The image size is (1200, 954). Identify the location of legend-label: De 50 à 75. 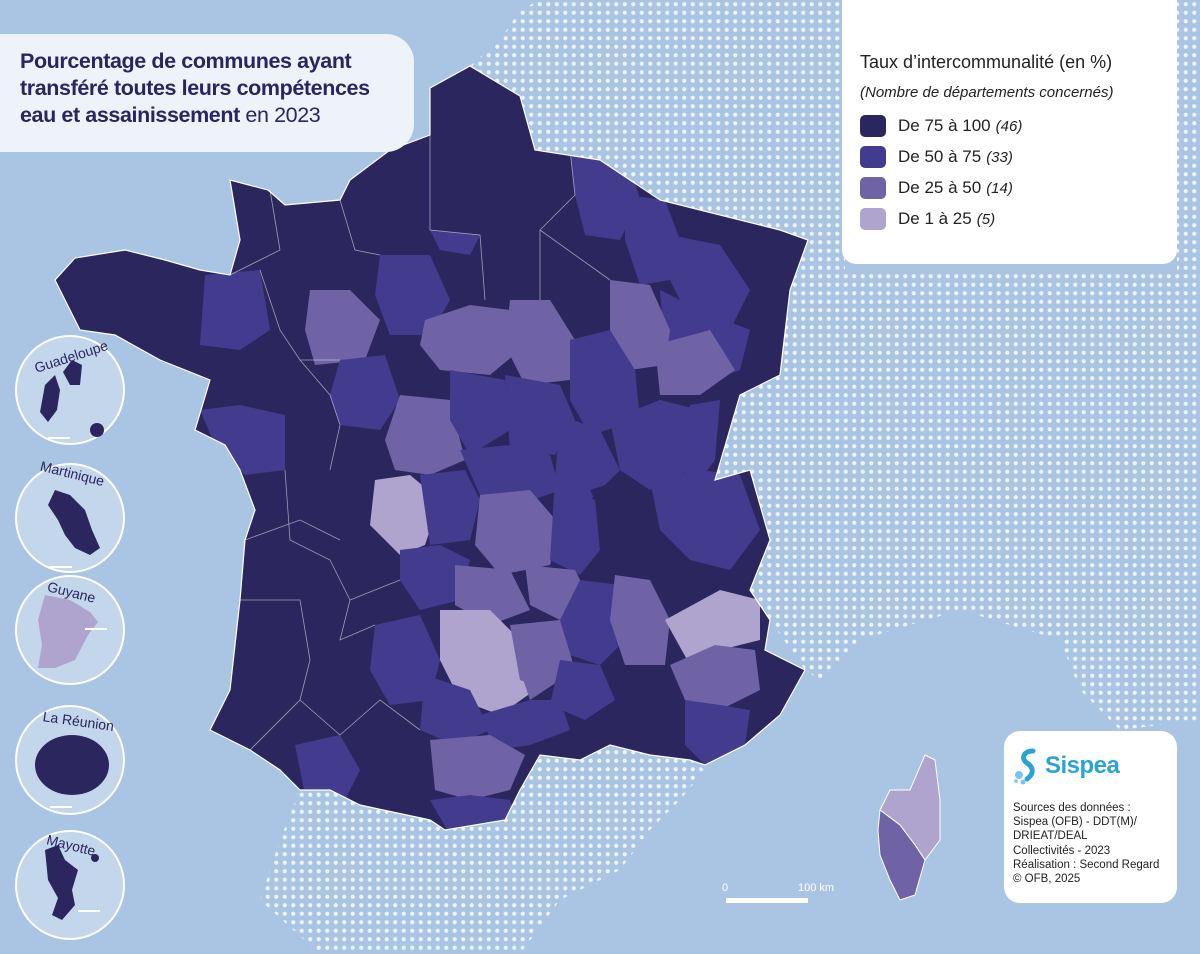
(940, 156).